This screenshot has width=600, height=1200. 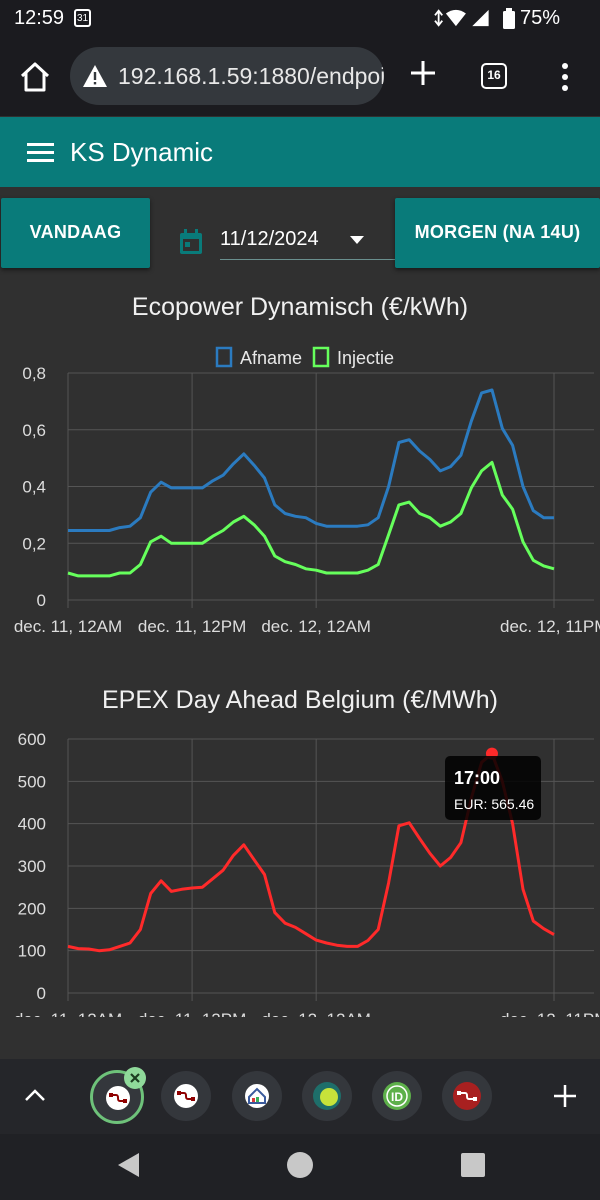 I want to click on status-bar: 12:59 31 75%, so click(x=300, y=19).